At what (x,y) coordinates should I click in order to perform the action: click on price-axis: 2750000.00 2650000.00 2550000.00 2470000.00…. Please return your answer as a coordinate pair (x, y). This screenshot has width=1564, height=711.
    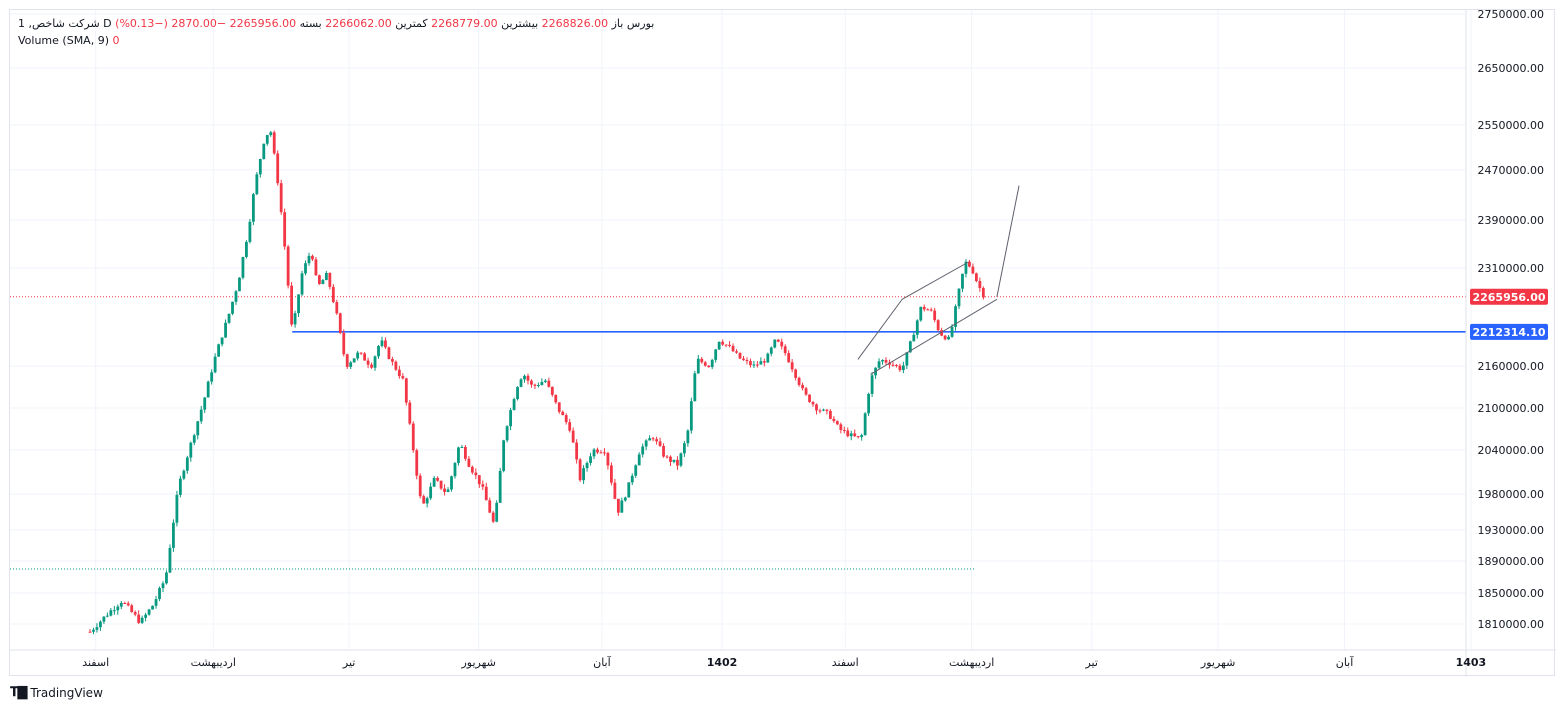
    Looking at the image, I should click on (1504, 343).